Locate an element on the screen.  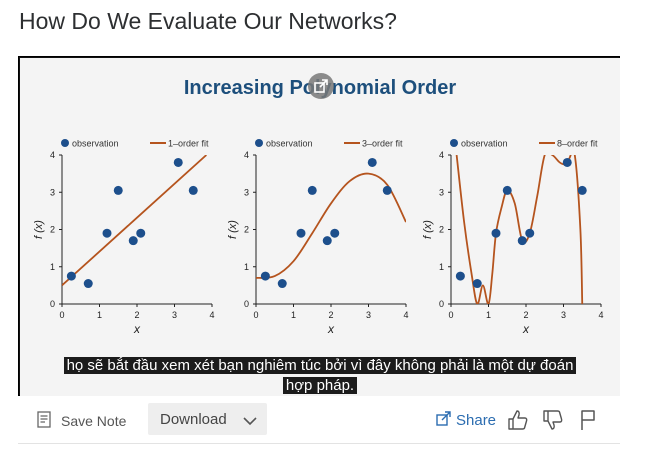
caption-line-2: hợp pháp. is located at coordinates (320, 385).